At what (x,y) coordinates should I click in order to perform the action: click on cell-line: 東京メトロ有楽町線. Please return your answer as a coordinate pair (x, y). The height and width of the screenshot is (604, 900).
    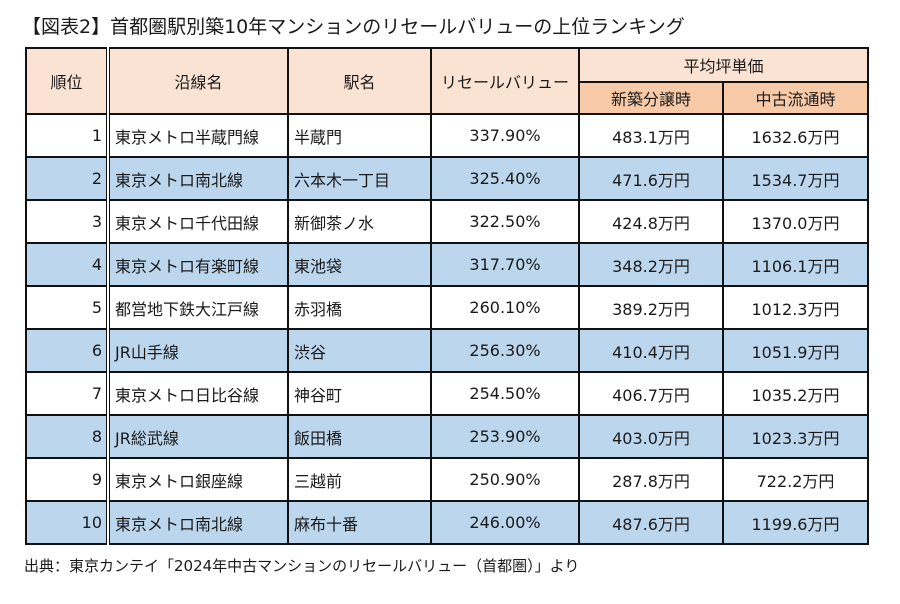
    Looking at the image, I should click on (198, 264).